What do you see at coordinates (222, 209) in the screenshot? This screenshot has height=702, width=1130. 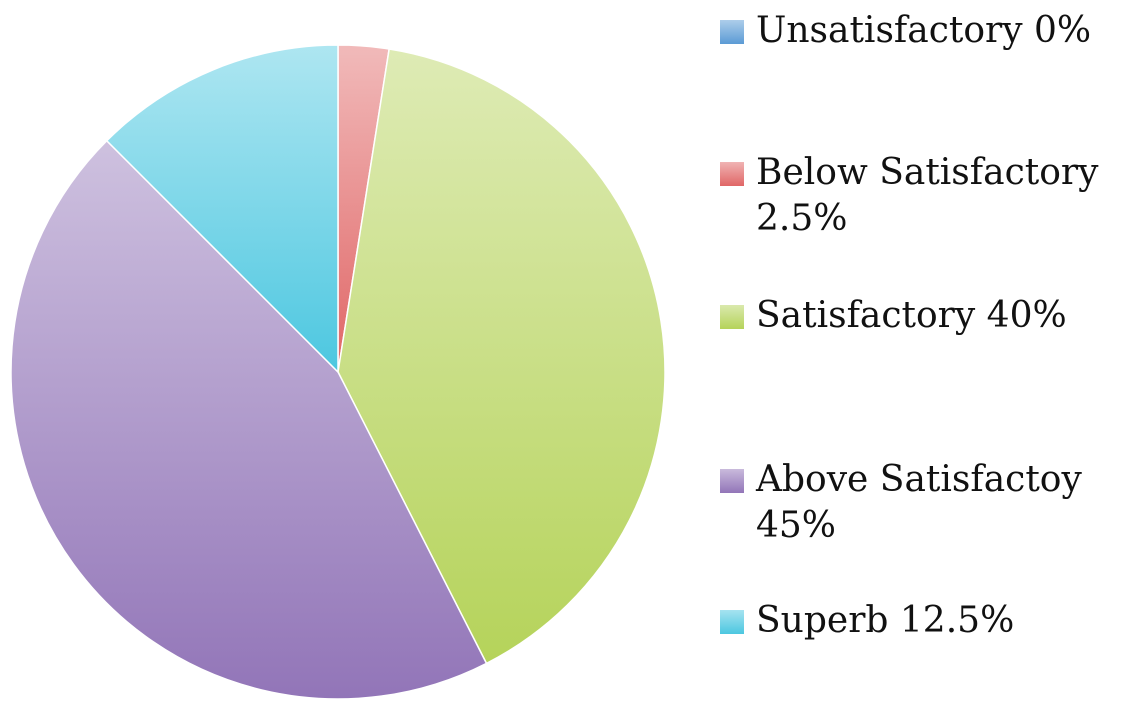 I see `pie-slice` at bounding box center [222, 209].